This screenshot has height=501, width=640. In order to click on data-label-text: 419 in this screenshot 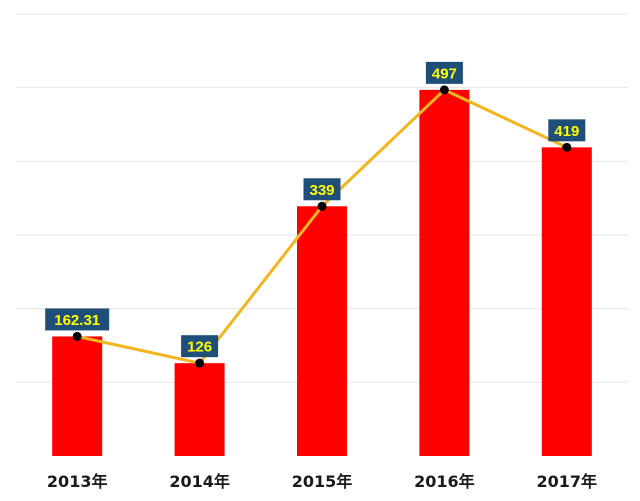, I will do `click(566, 131)`.